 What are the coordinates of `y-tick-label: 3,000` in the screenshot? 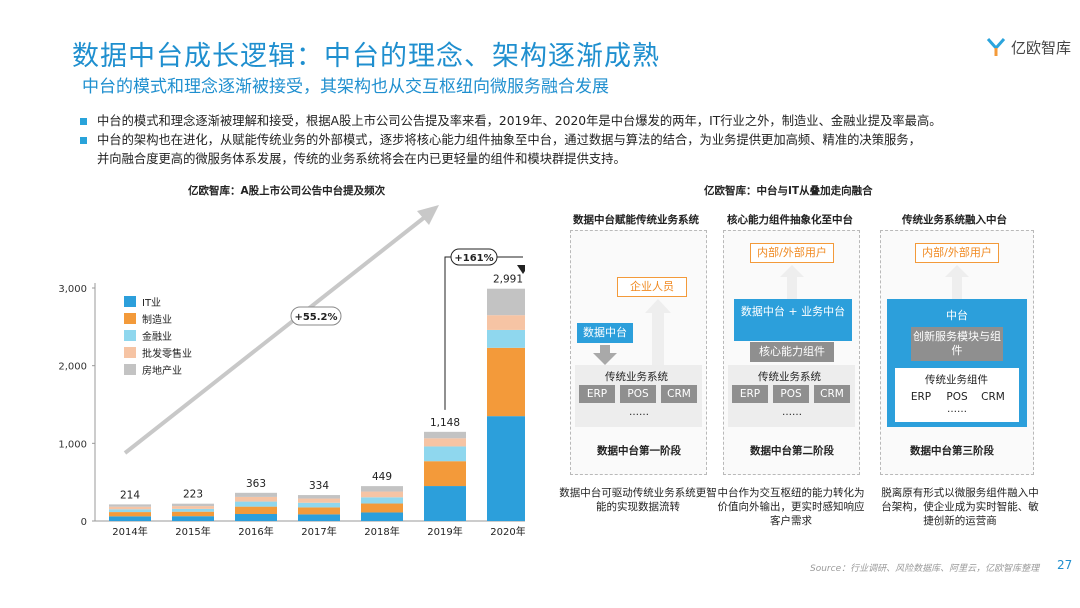 It's located at (72, 289).